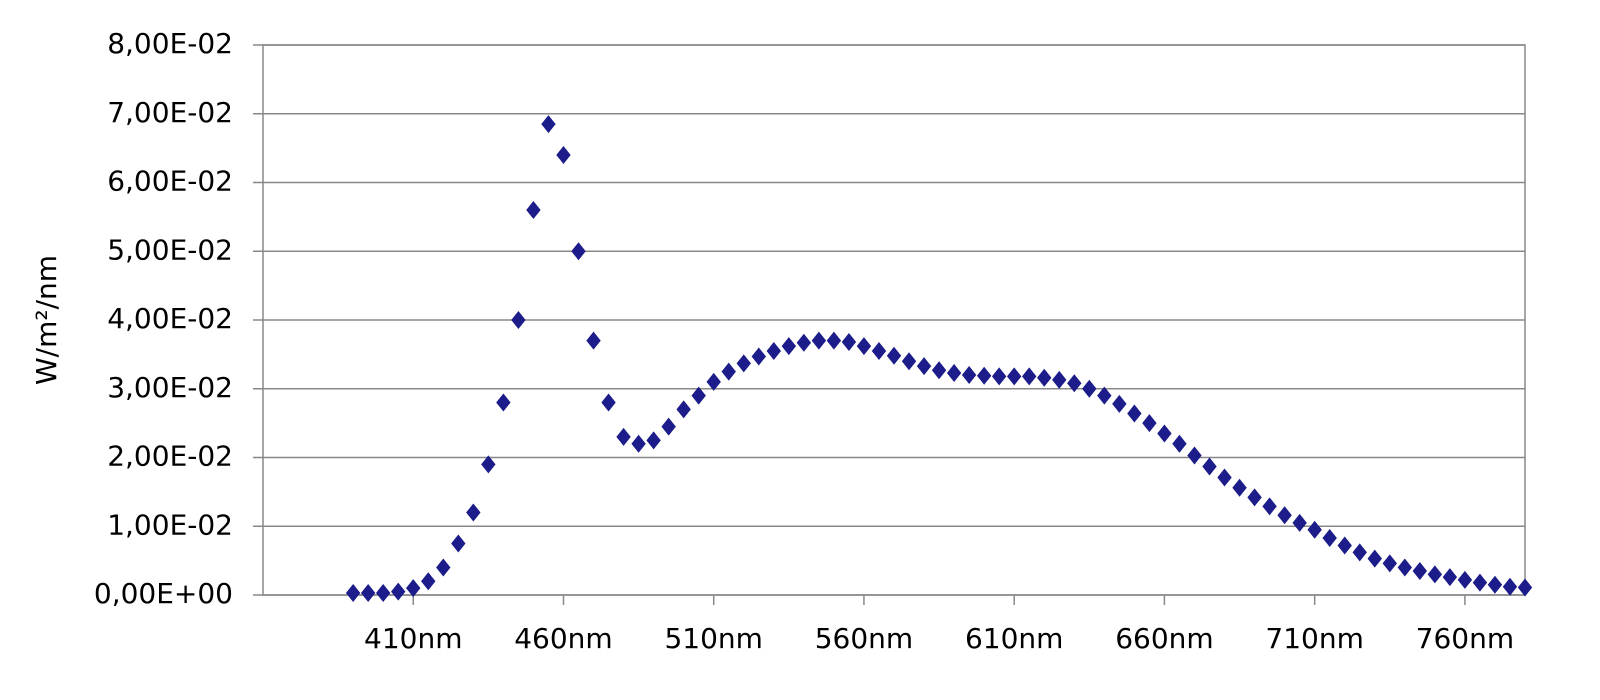 This screenshot has height=700, width=1600. I want to click on y-tick-label: 0,00E+00, so click(163, 593).